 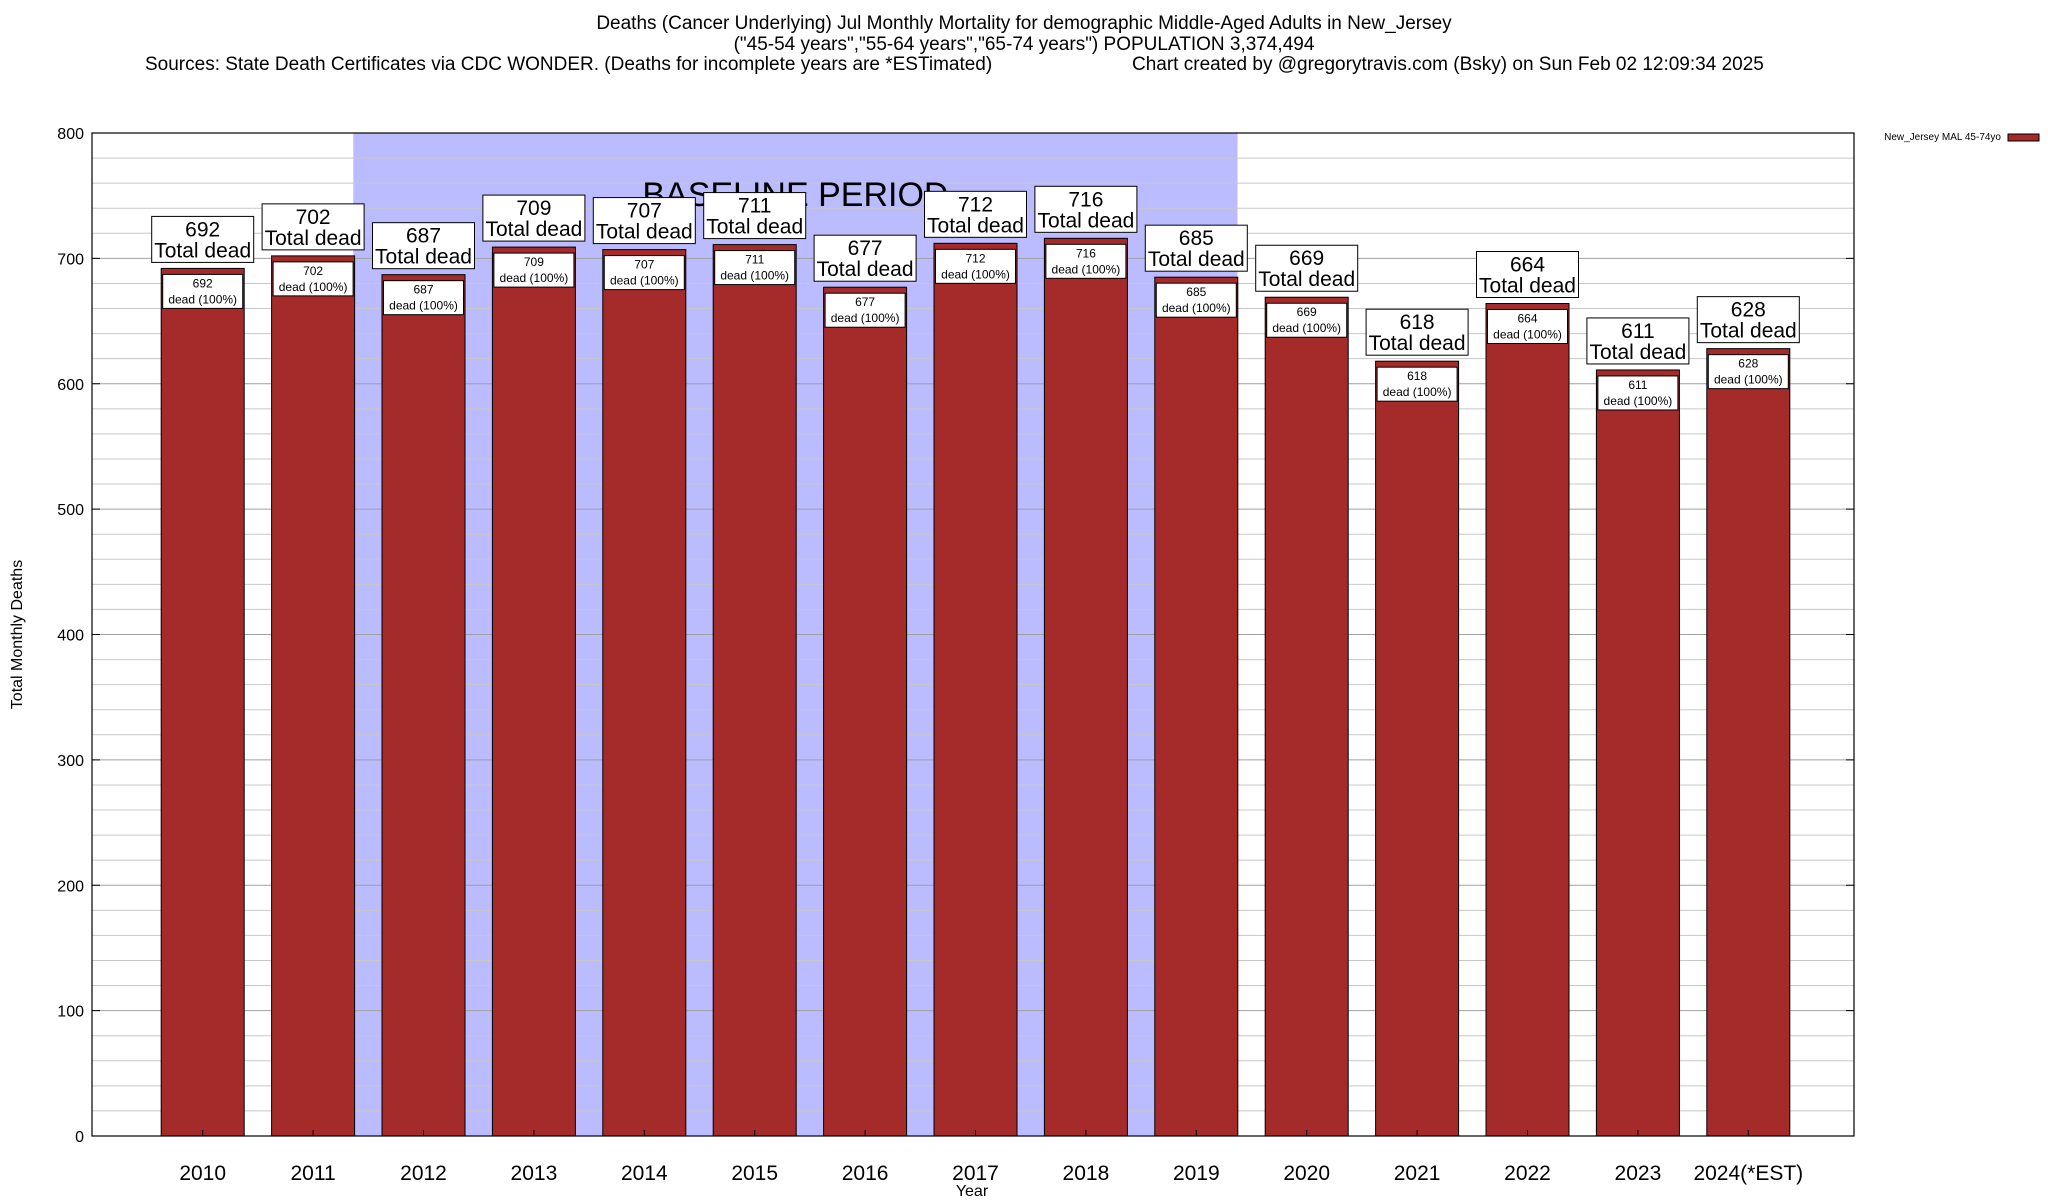 I want to click on legend-swatch, so click(x=2023, y=137).